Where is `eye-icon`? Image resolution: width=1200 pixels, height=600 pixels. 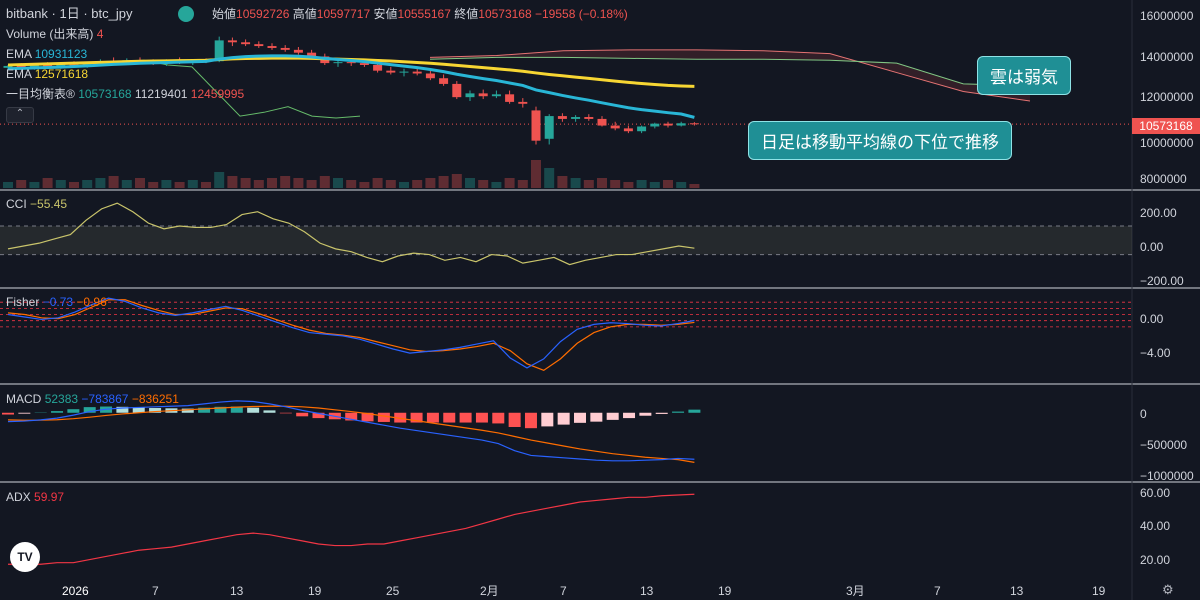 eye-icon is located at coordinates (186, 14).